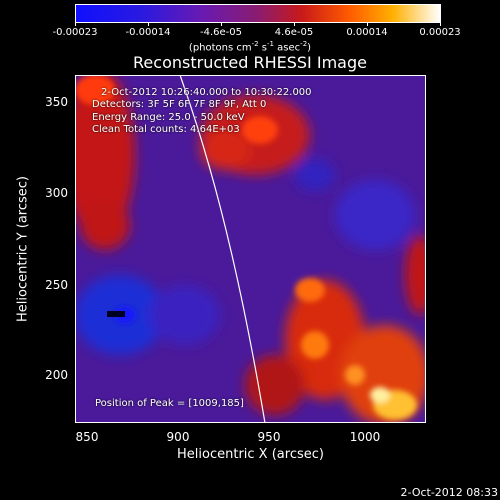  Describe the element at coordinates (258, 13) in the screenshot. I see `colorbar` at that location.